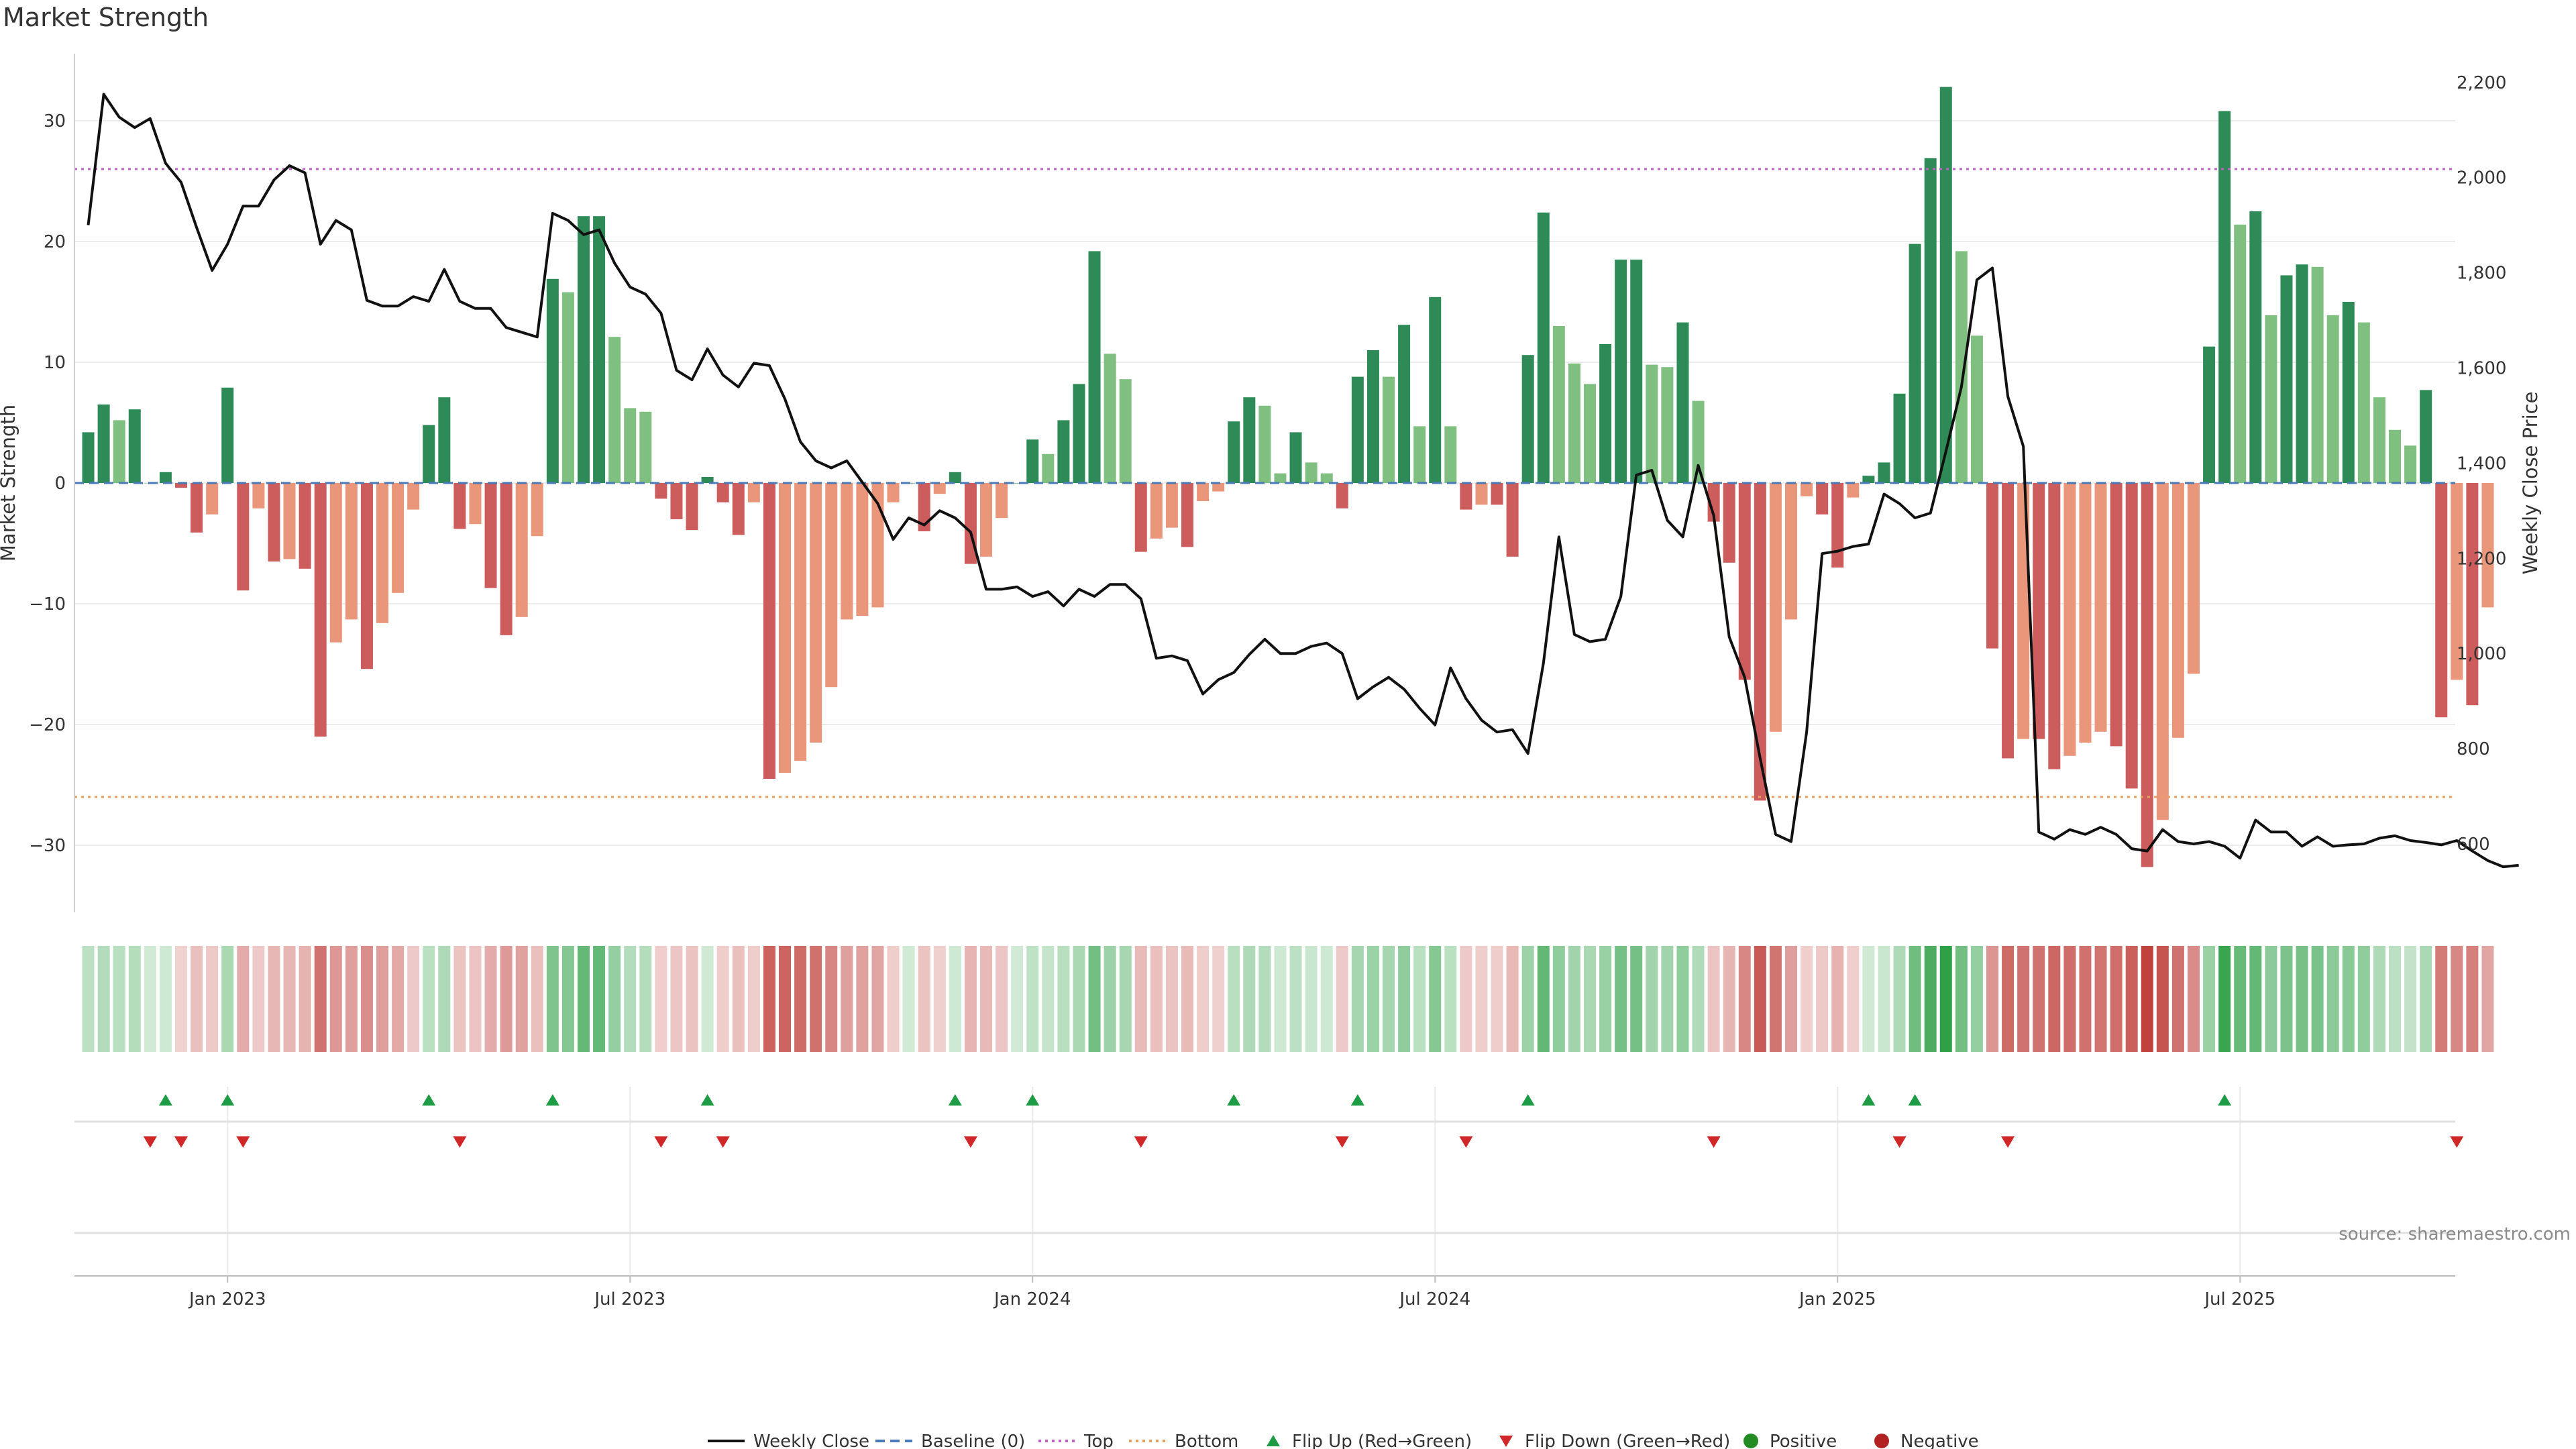  Describe the element at coordinates (1206, 1440) in the screenshot. I see `legend-label: Bottom` at that location.